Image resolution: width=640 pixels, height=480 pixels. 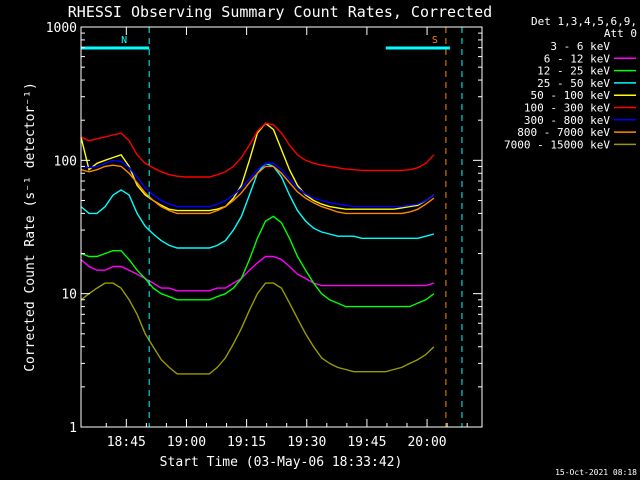 What do you see at coordinates (30, 227) in the screenshot?
I see `y-axis-label: Corrected Count Rate (s⁻¹ detector⁻¹)` at bounding box center [30, 227].